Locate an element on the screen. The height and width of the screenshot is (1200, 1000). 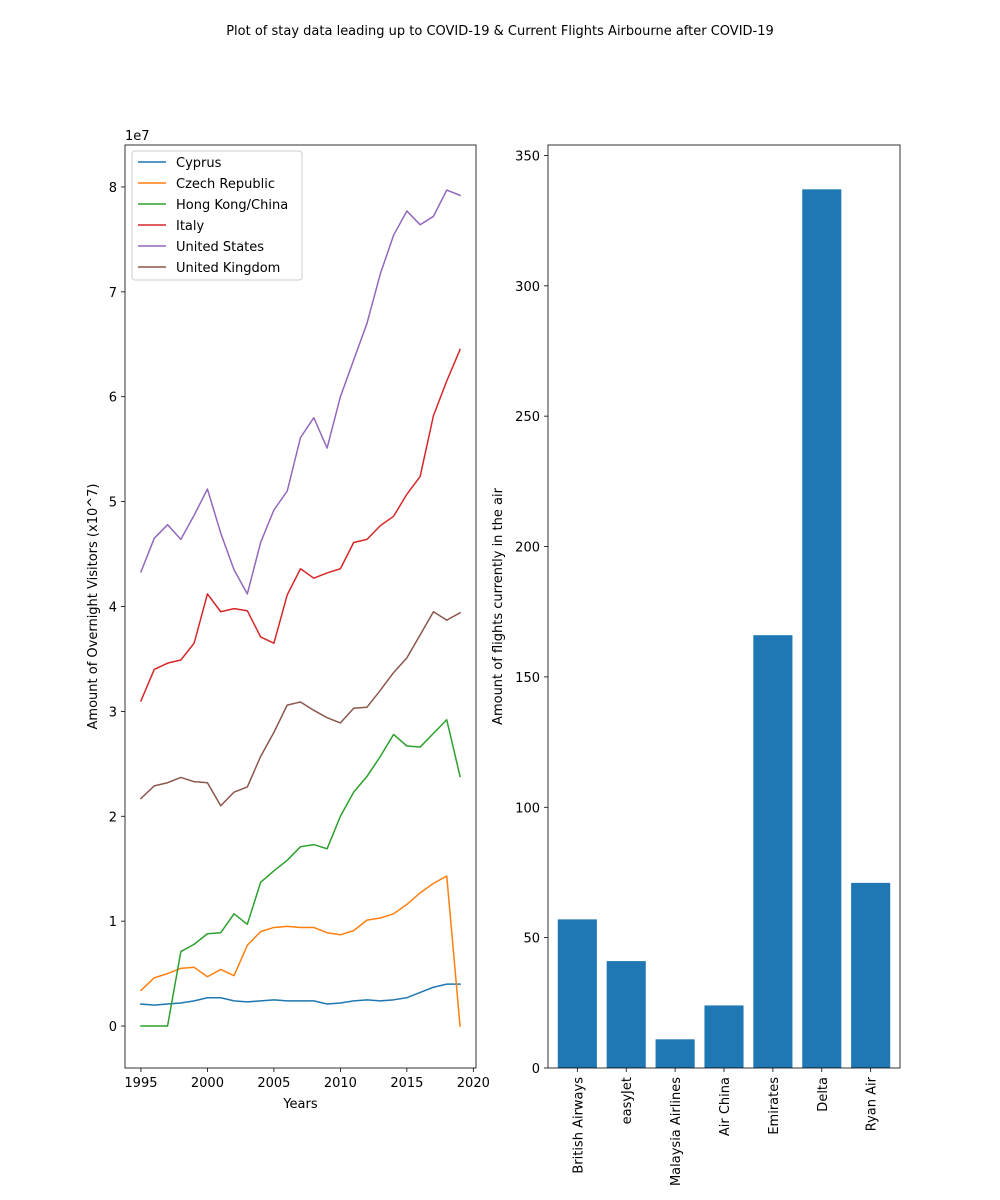
legend-entry-5: United Kingdom is located at coordinates (228, 268).